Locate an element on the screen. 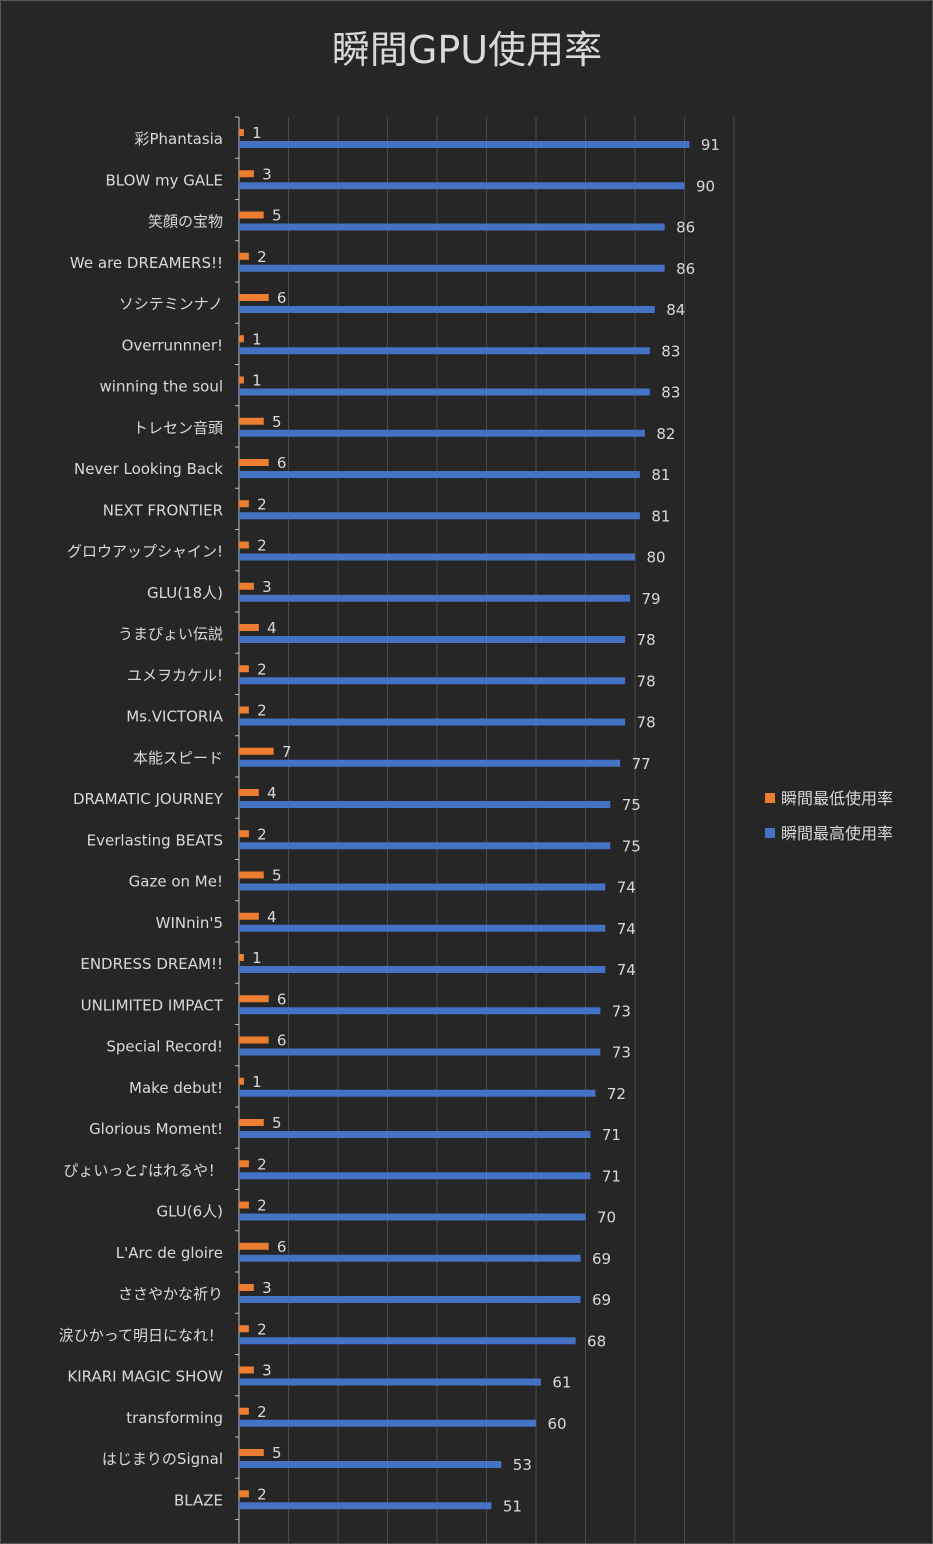  category-label-6: winning the soul is located at coordinates (161, 387).